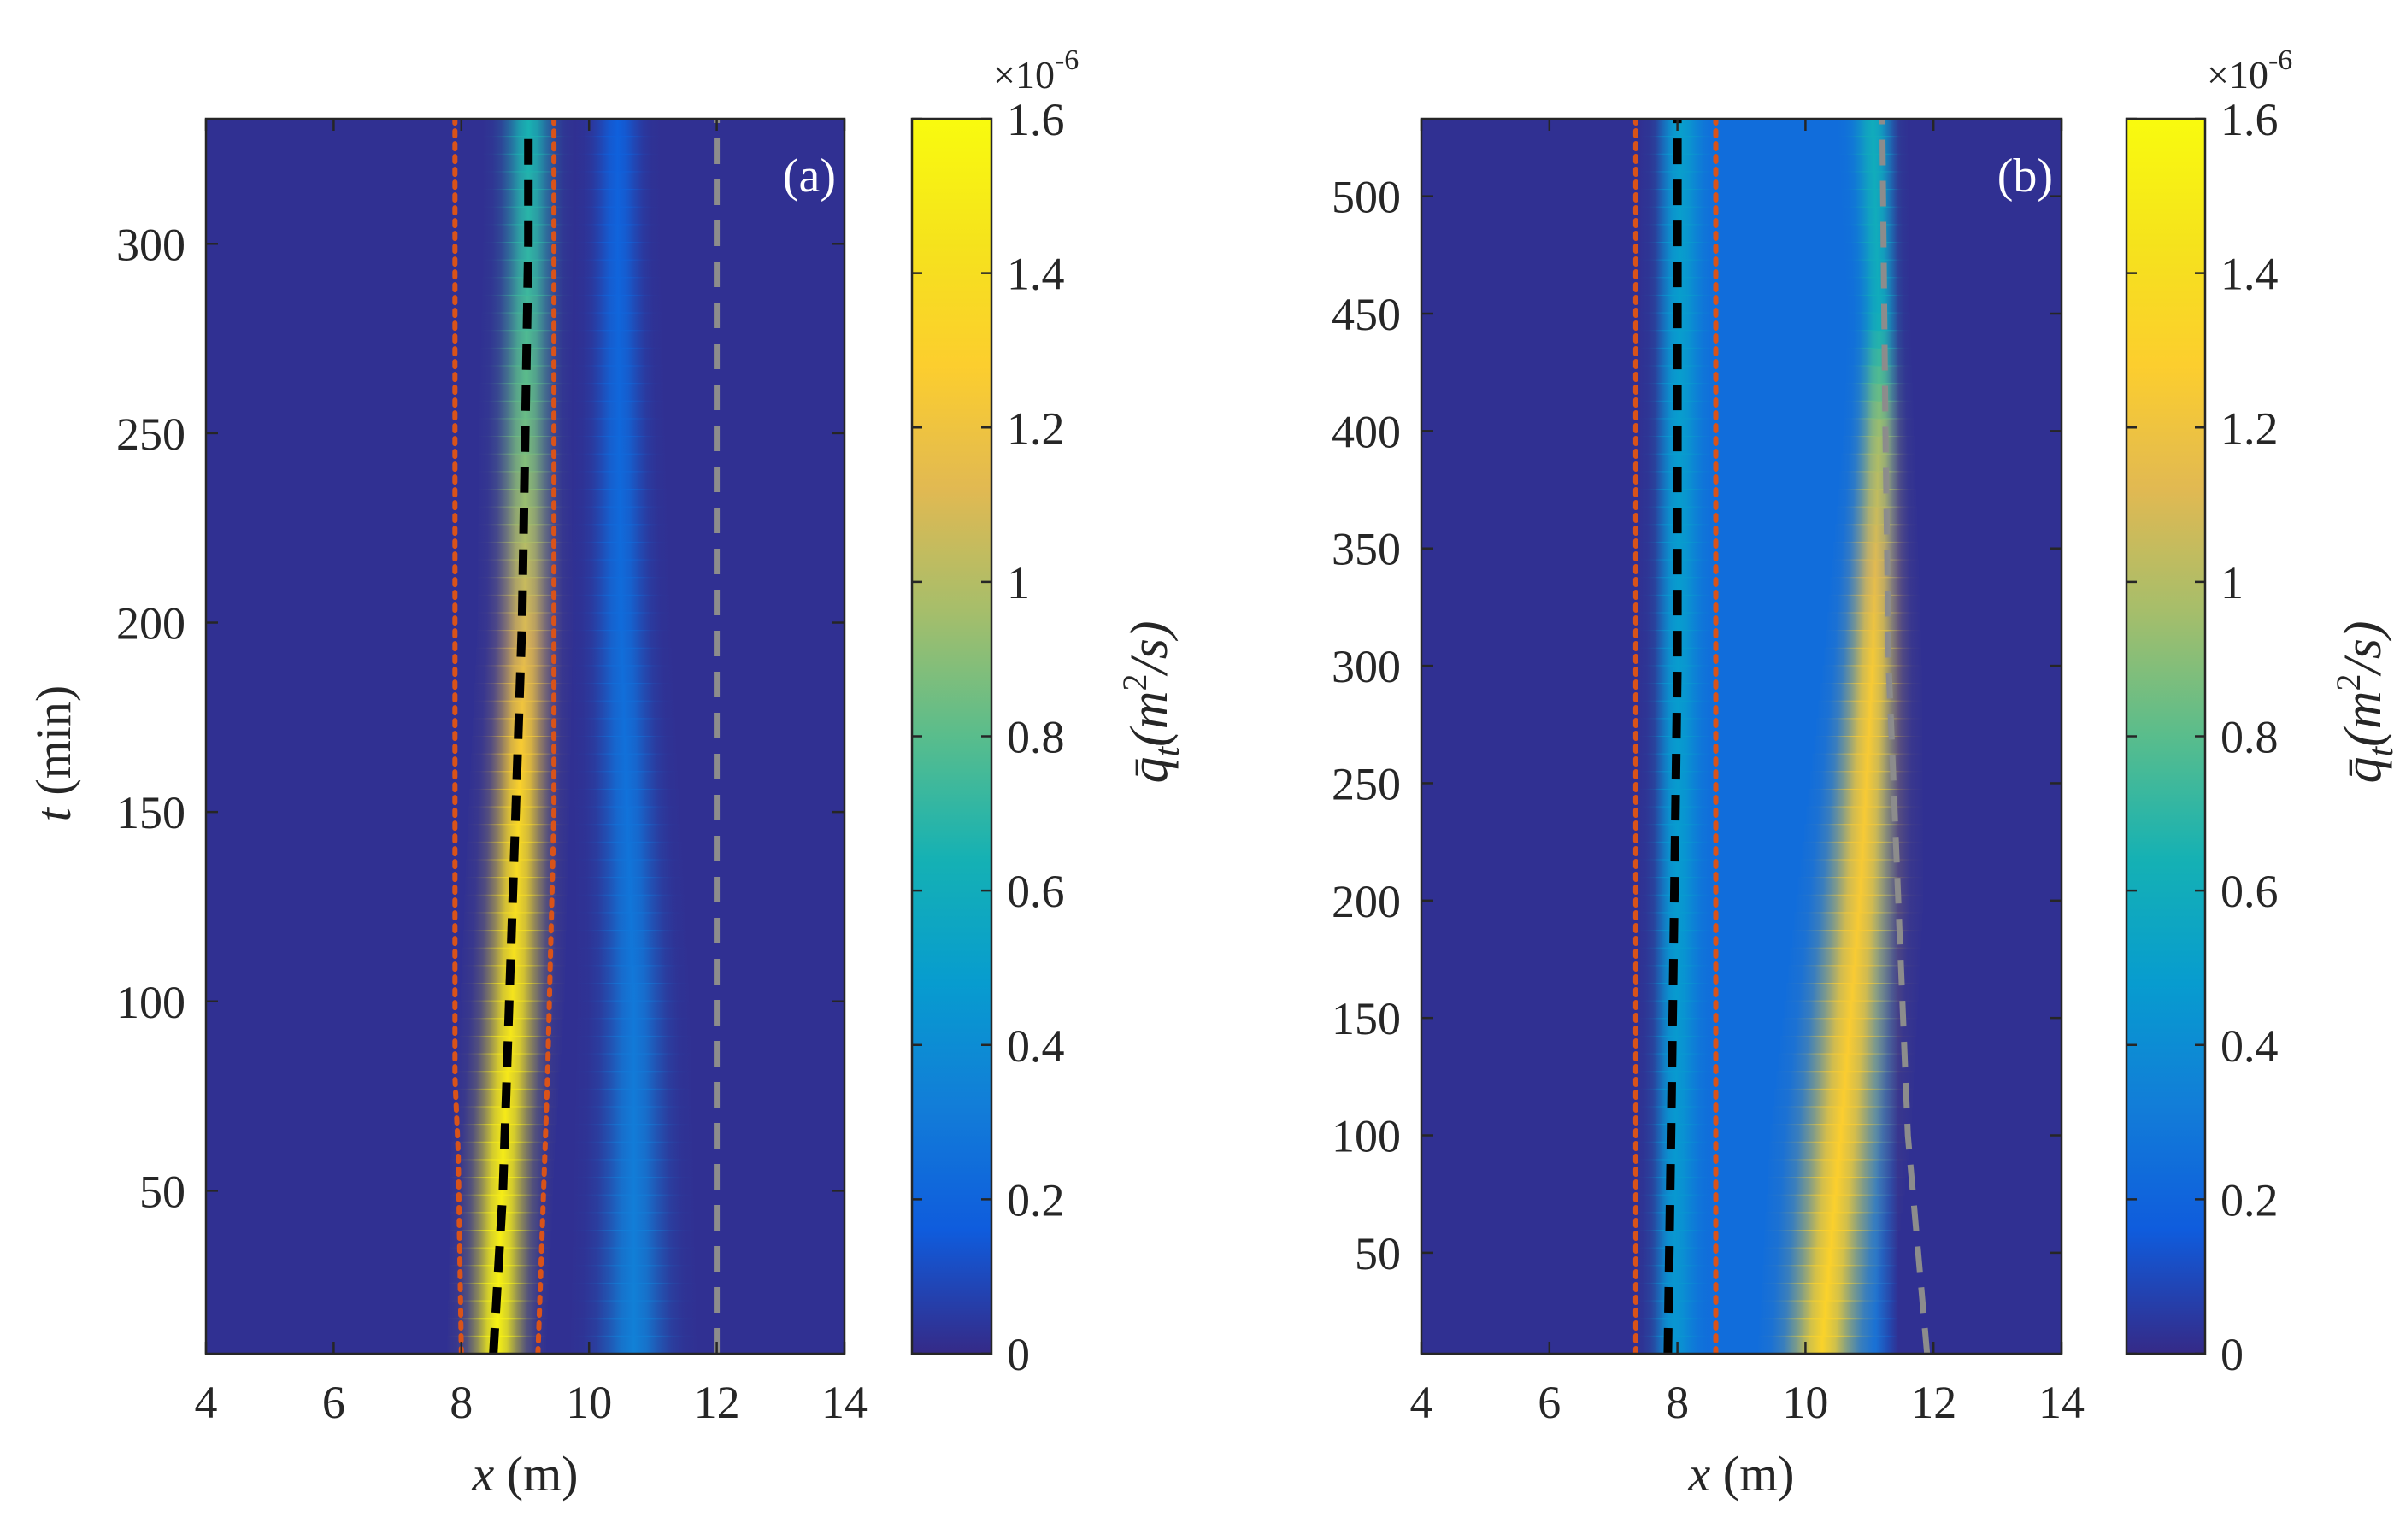 This screenshot has width=2394, height=1540. What do you see at coordinates (526, 1474) in the screenshot?
I see `x-axis-label: x (m)` at bounding box center [526, 1474].